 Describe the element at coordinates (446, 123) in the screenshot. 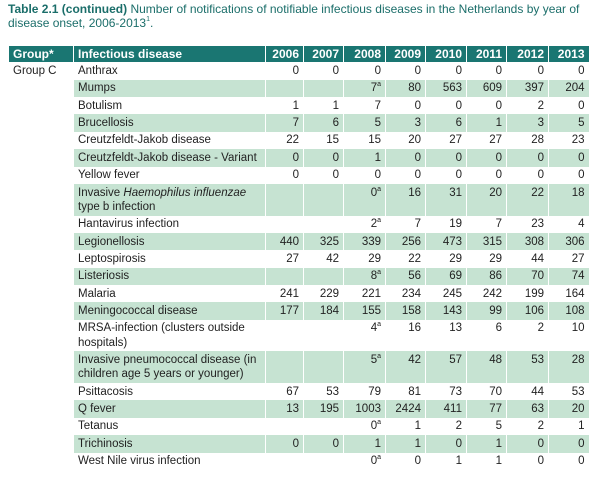

I see `value-cell: 6` at that location.